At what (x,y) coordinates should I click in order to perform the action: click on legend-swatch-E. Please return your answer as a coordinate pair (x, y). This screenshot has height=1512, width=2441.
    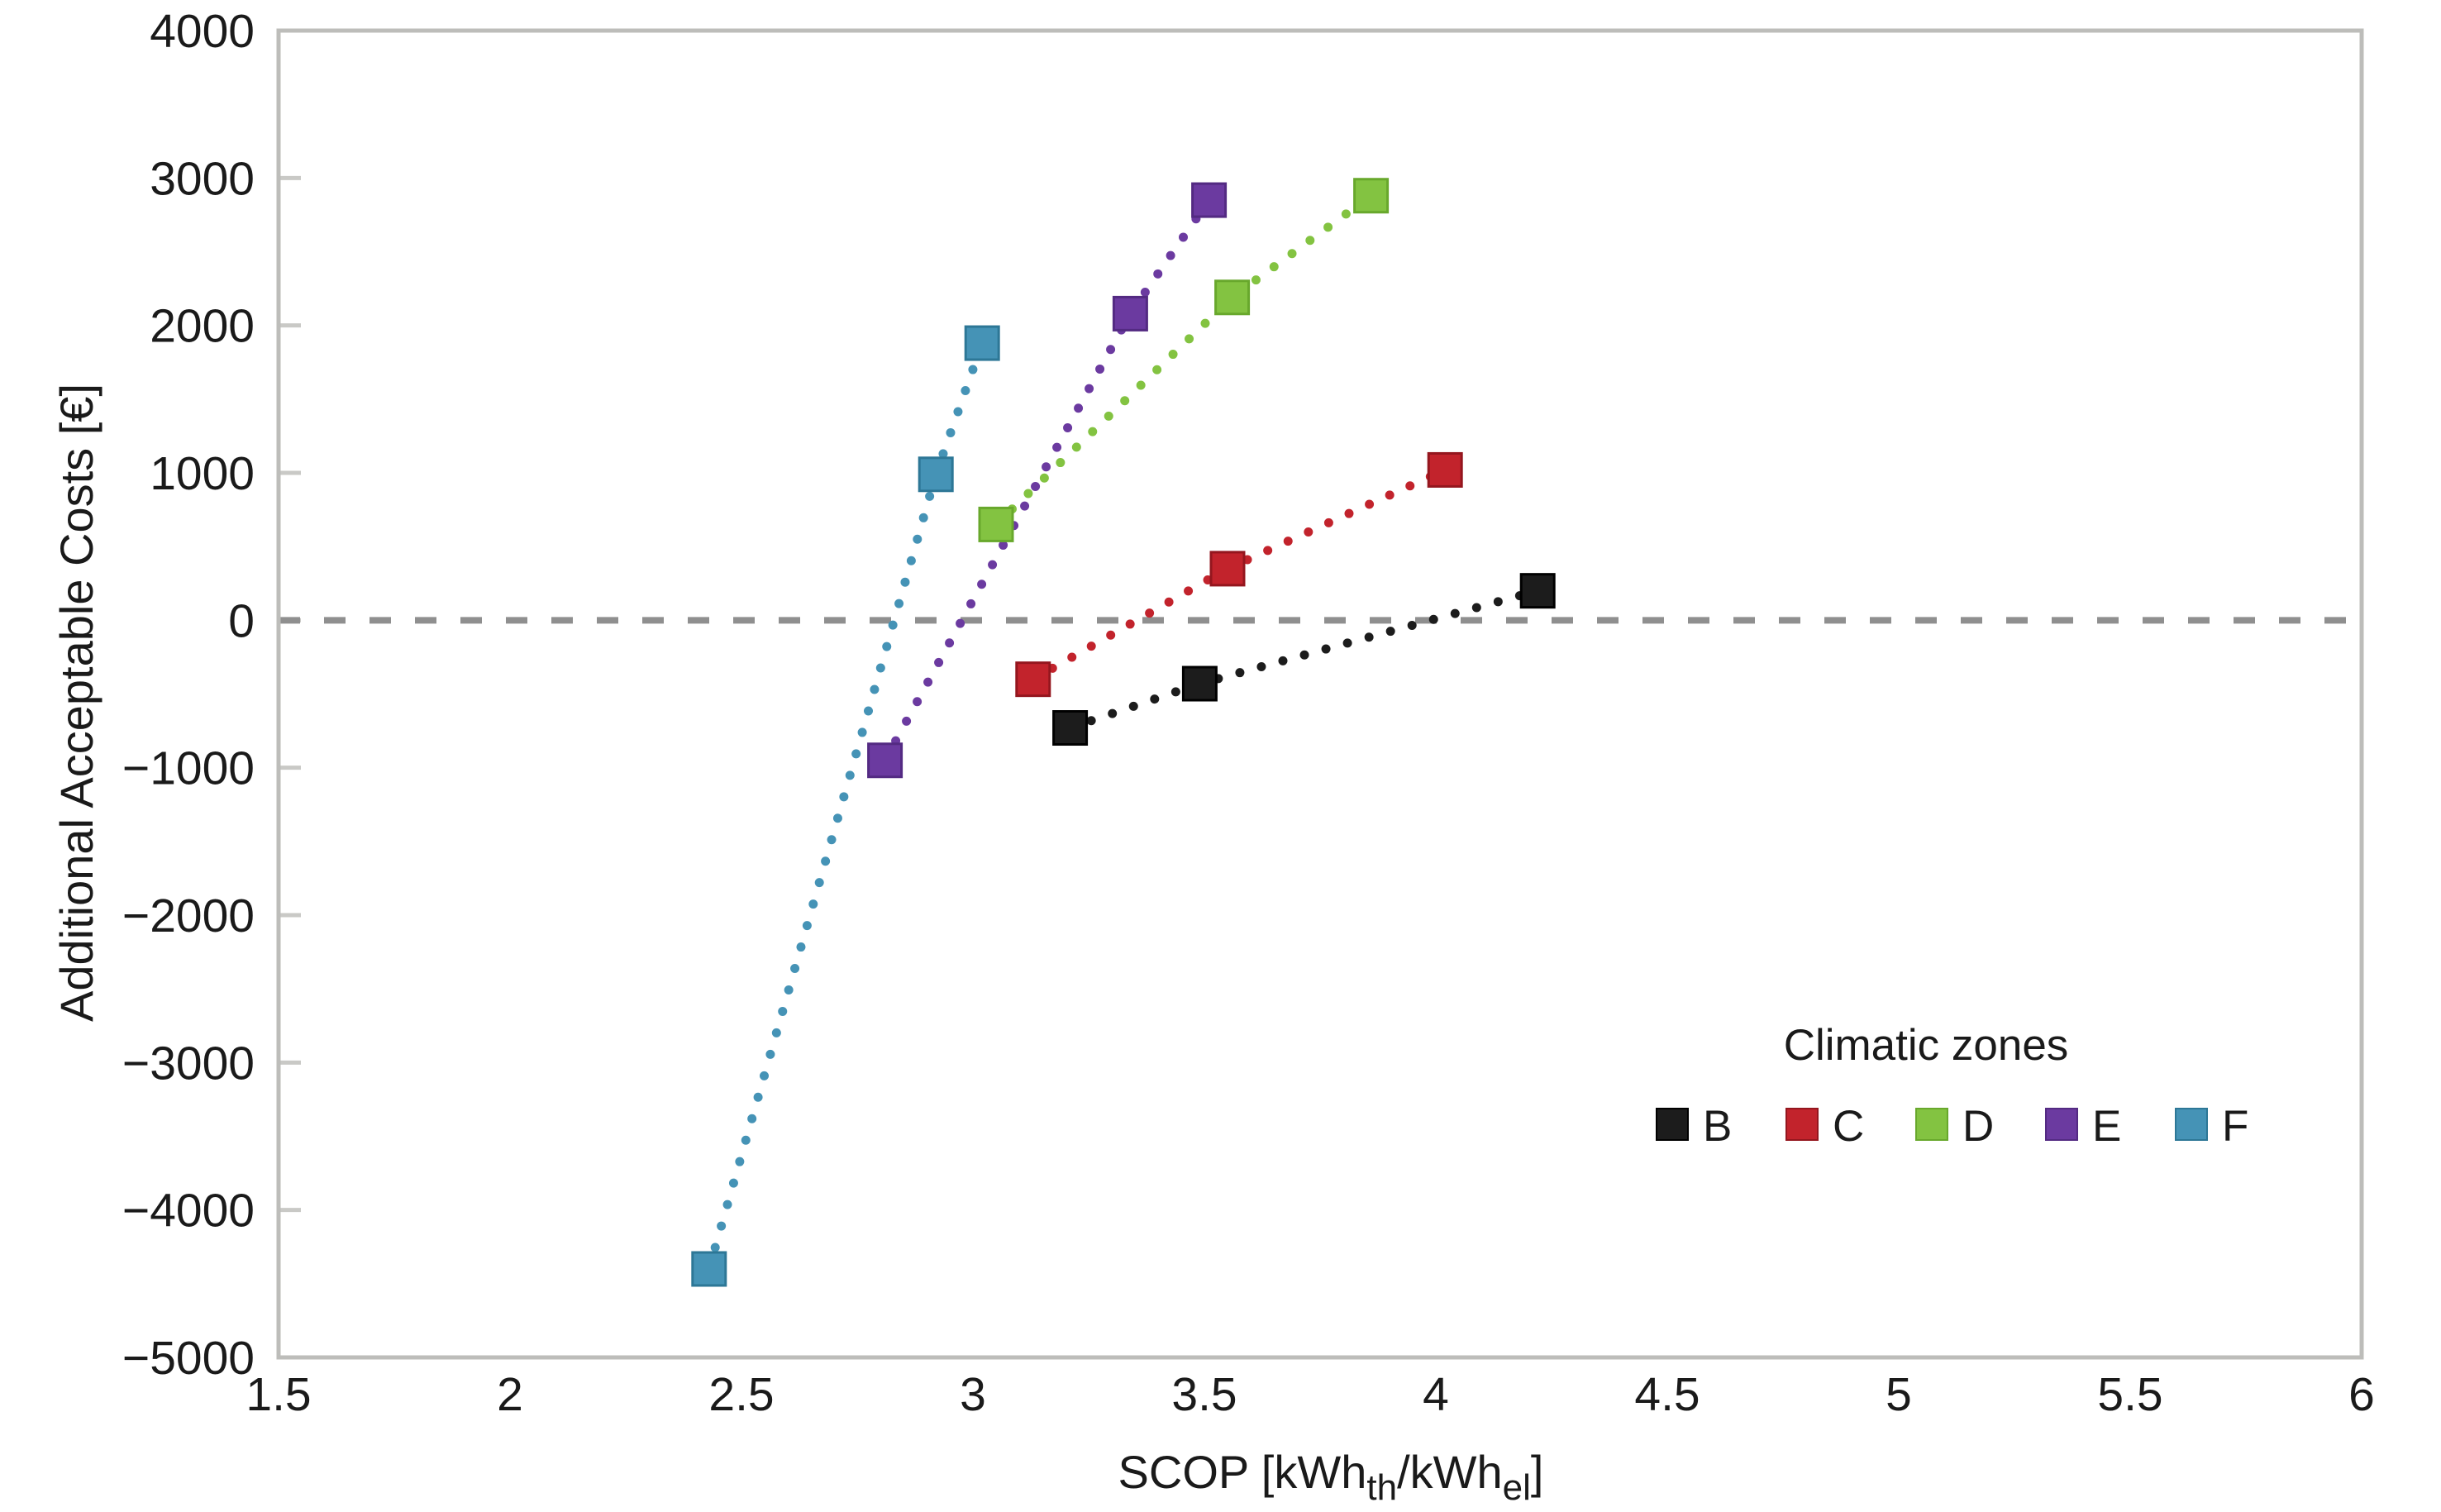
    Looking at the image, I should click on (2061, 1124).